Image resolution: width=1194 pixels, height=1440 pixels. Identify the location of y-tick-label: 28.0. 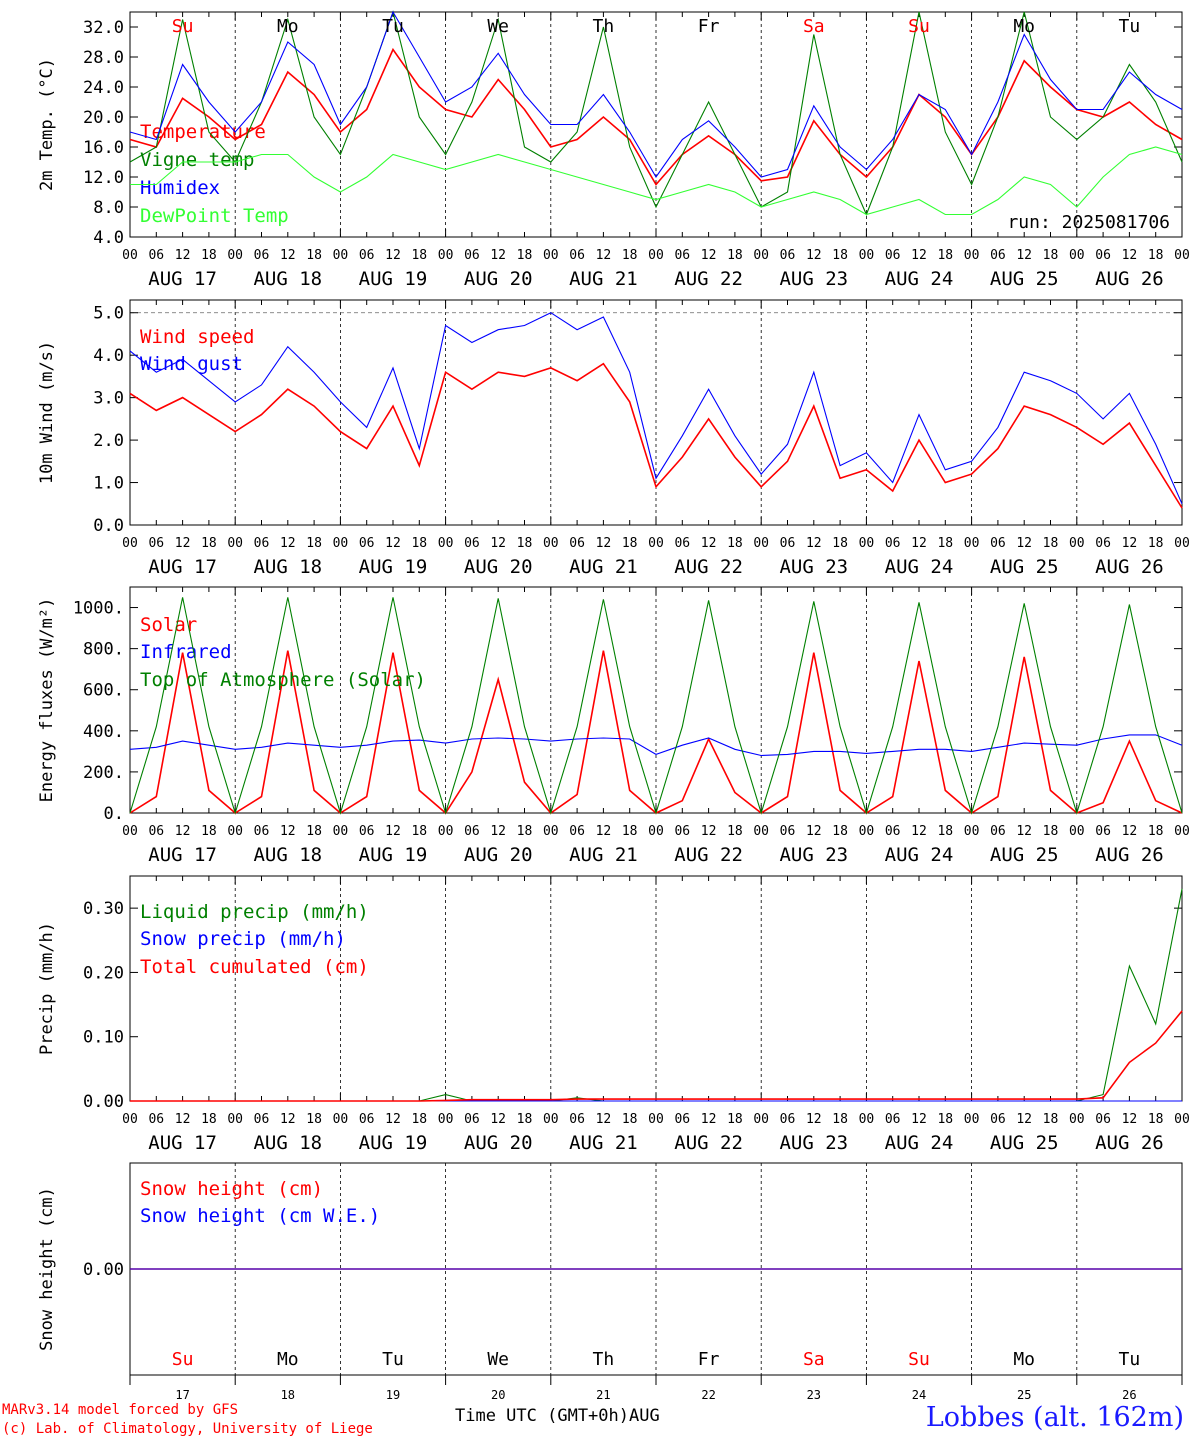
(103, 58).